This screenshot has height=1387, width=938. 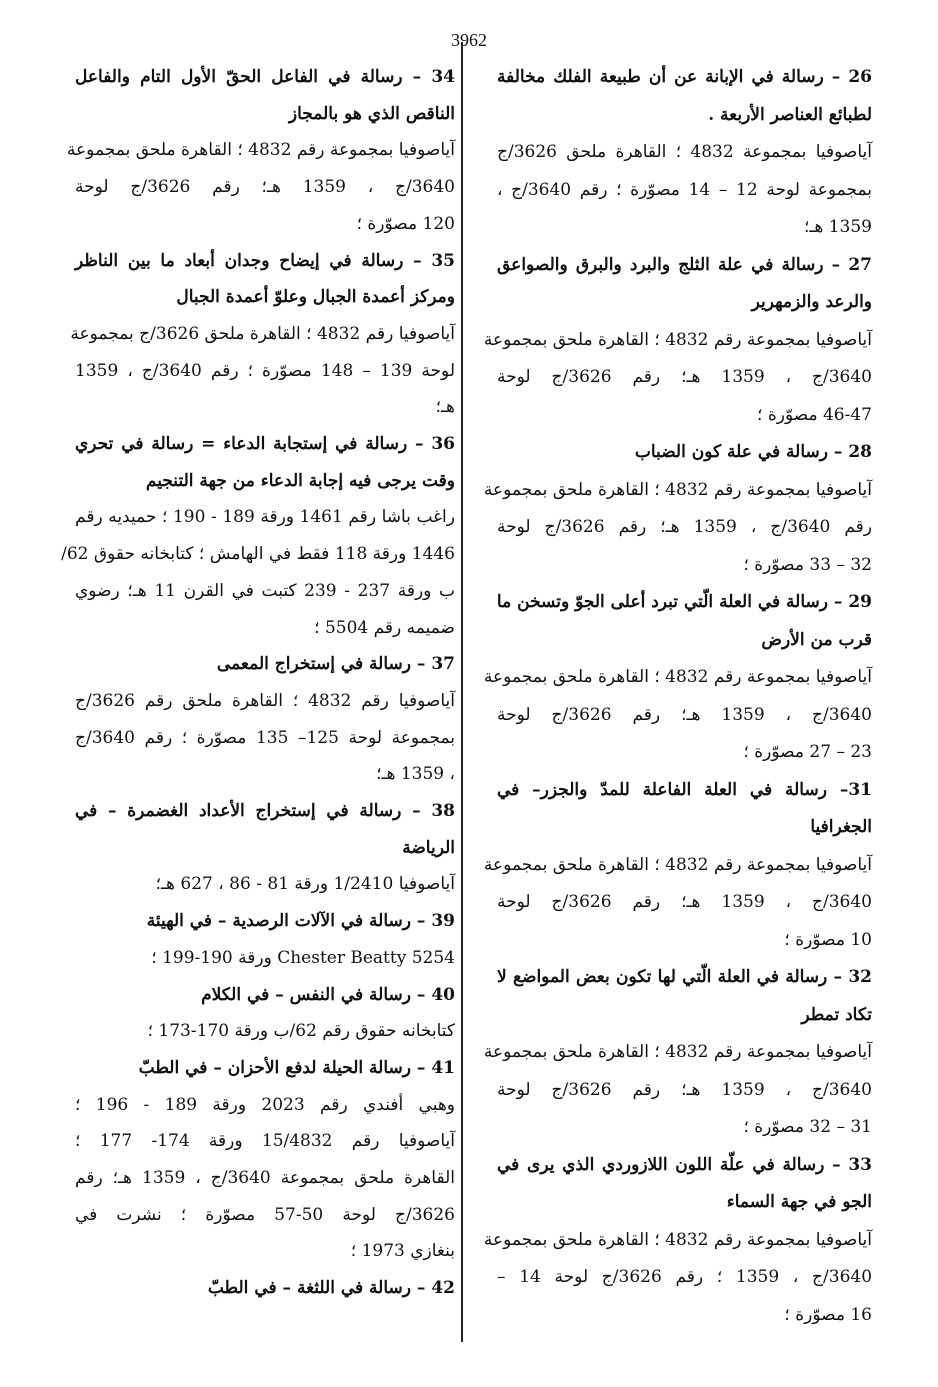 What do you see at coordinates (301, 1031) in the screenshot?
I see `entry-reference-line: كتابخانه حقوق رقم 62/ب ورقة 170-173 ؛` at bounding box center [301, 1031].